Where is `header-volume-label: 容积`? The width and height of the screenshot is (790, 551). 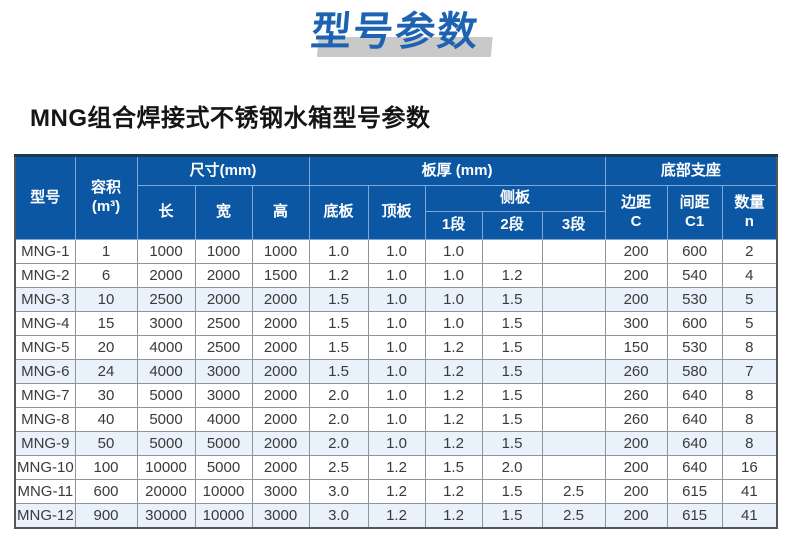 header-volume-label: 容积 is located at coordinates (105, 188).